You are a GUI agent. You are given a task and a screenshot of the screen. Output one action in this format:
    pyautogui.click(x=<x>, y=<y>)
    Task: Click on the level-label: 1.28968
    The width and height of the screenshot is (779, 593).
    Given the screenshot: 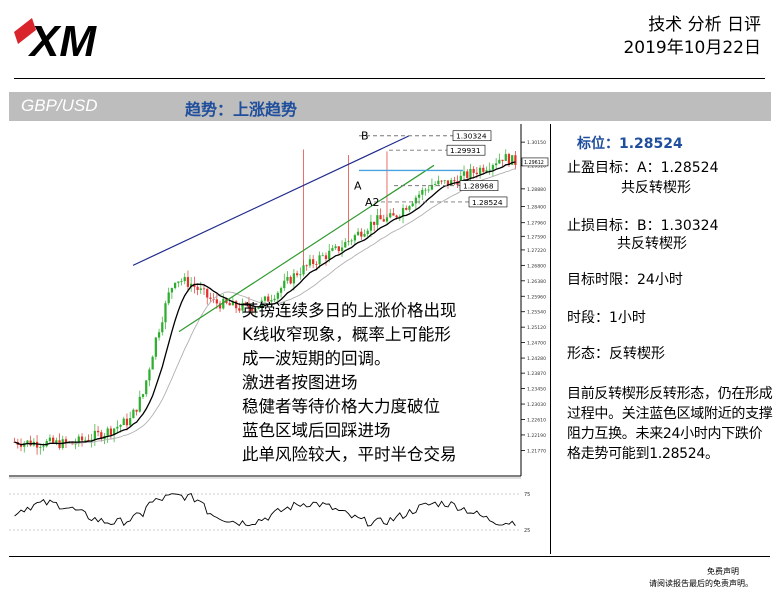 What is the action you would take?
    pyautogui.click(x=478, y=186)
    